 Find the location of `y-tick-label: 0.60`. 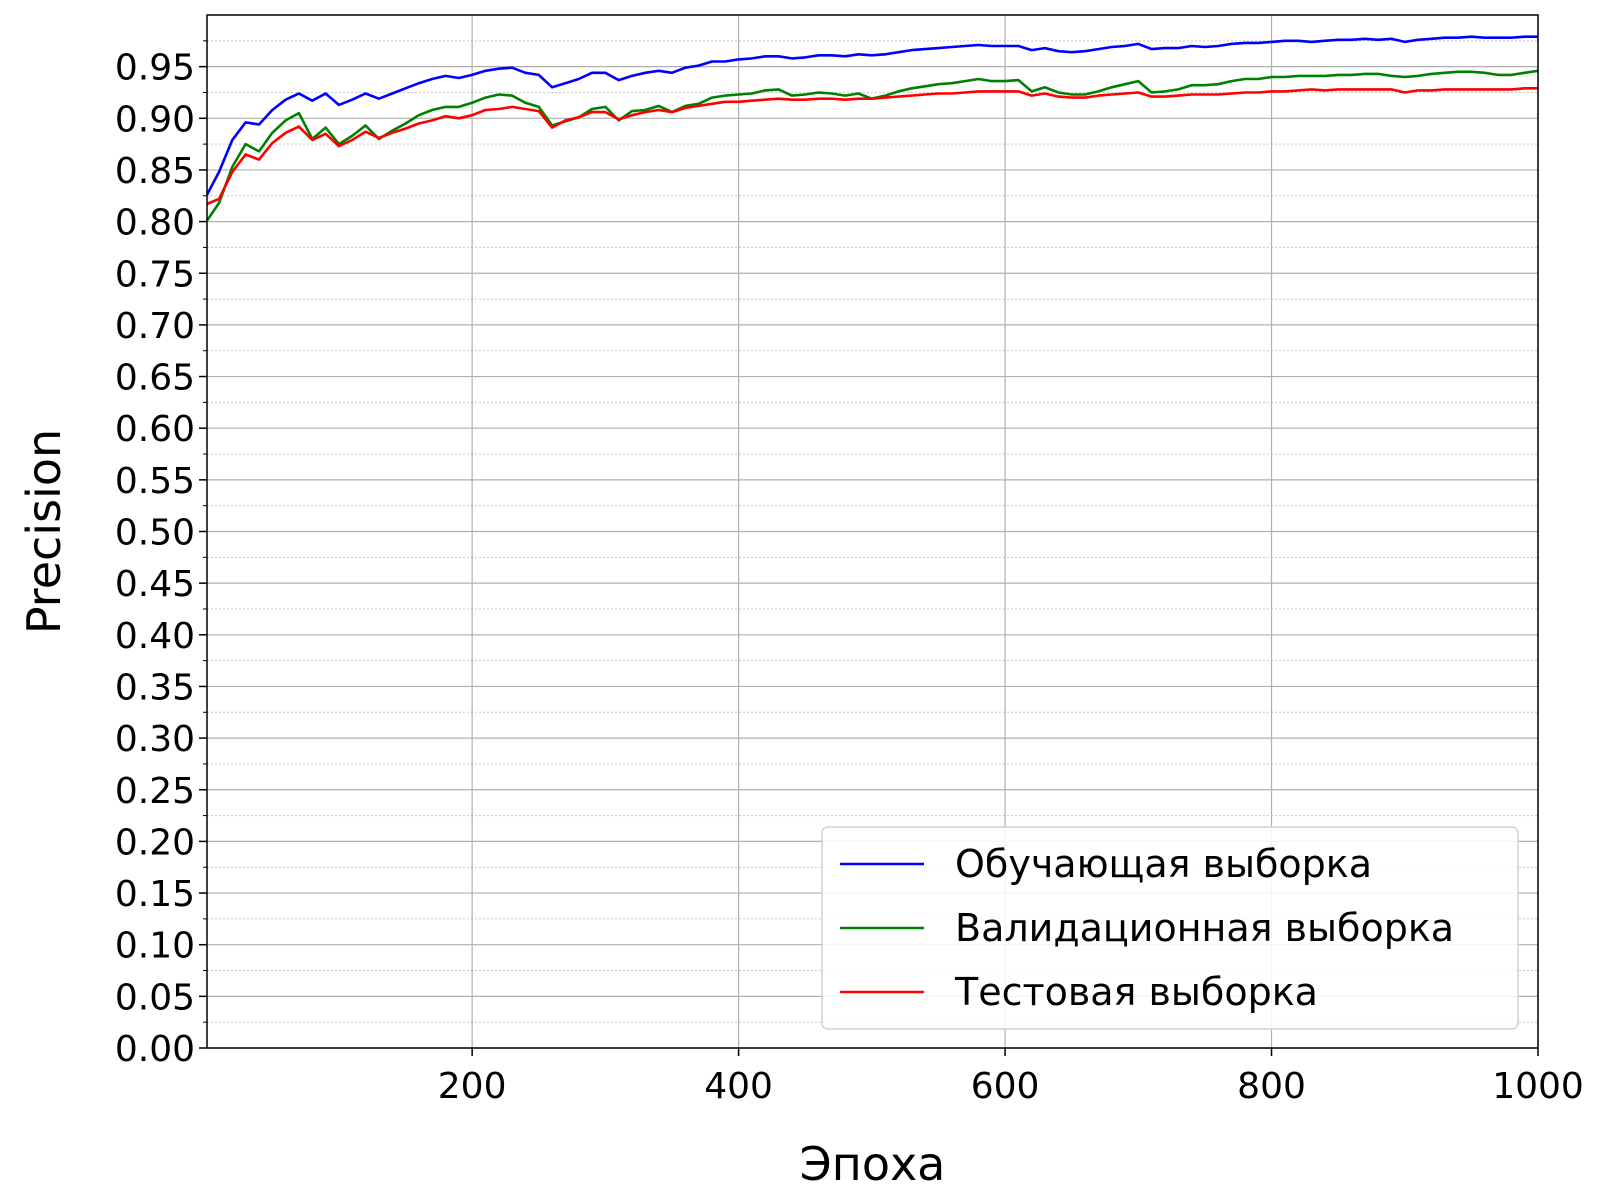

y-tick-label: 0.60 is located at coordinates (155, 429).